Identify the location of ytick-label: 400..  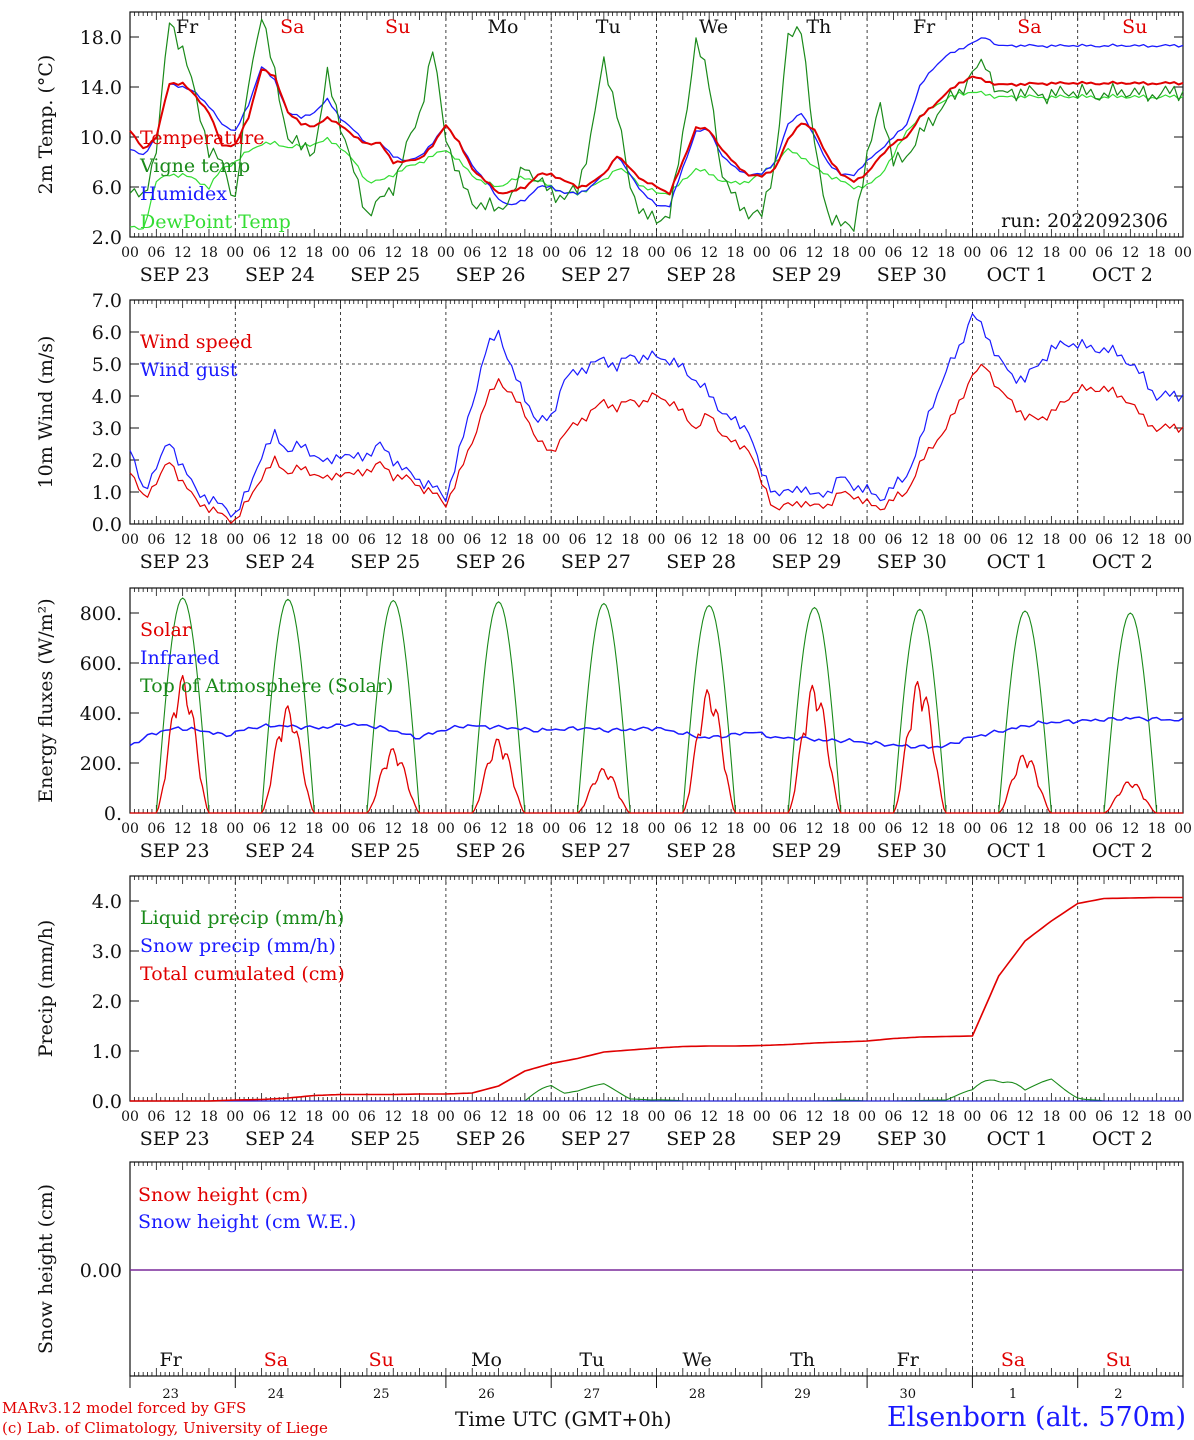
(101, 714).